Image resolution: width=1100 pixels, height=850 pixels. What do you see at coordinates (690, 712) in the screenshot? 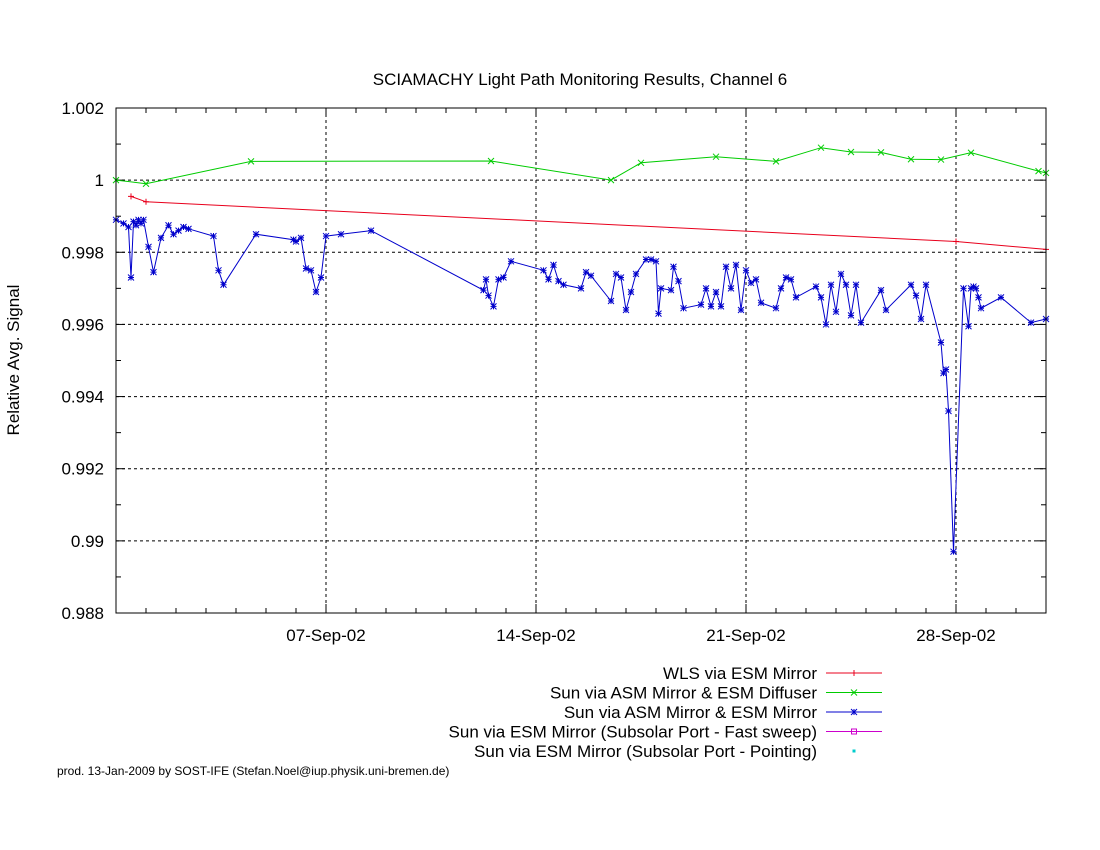
I see `legend-label: Sun via ASM Mirror & ESM Mirror` at bounding box center [690, 712].